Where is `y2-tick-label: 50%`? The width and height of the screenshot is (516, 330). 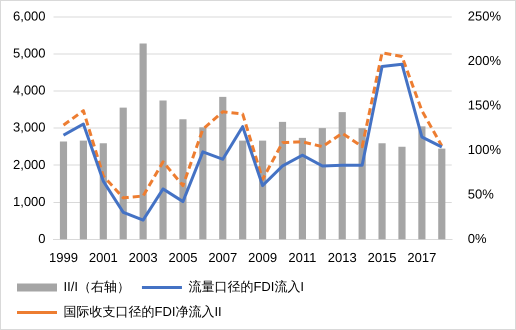
y2-tick-label: 50% is located at coordinates (481, 194).